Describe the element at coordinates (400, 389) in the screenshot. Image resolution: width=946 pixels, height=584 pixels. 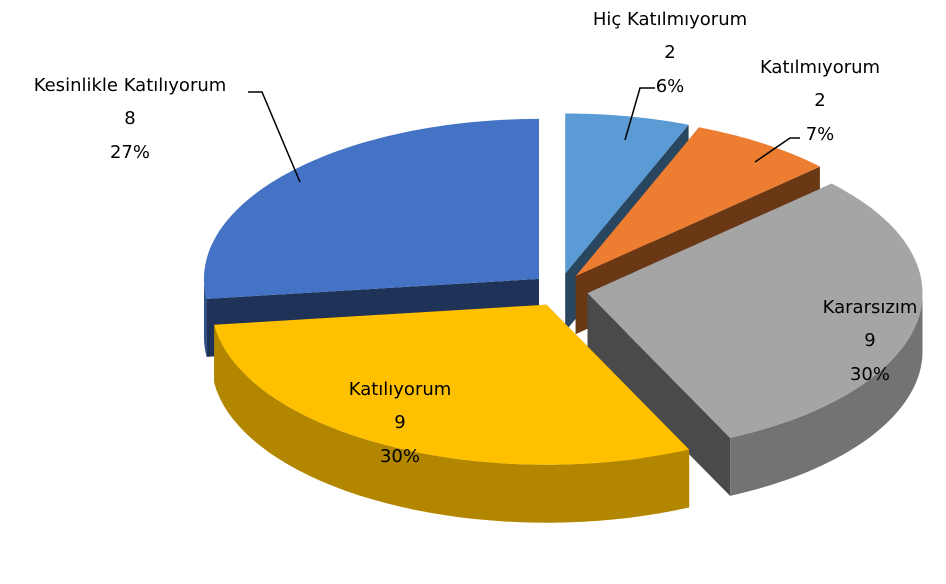
I see `category-label: Katılıyorum` at that location.